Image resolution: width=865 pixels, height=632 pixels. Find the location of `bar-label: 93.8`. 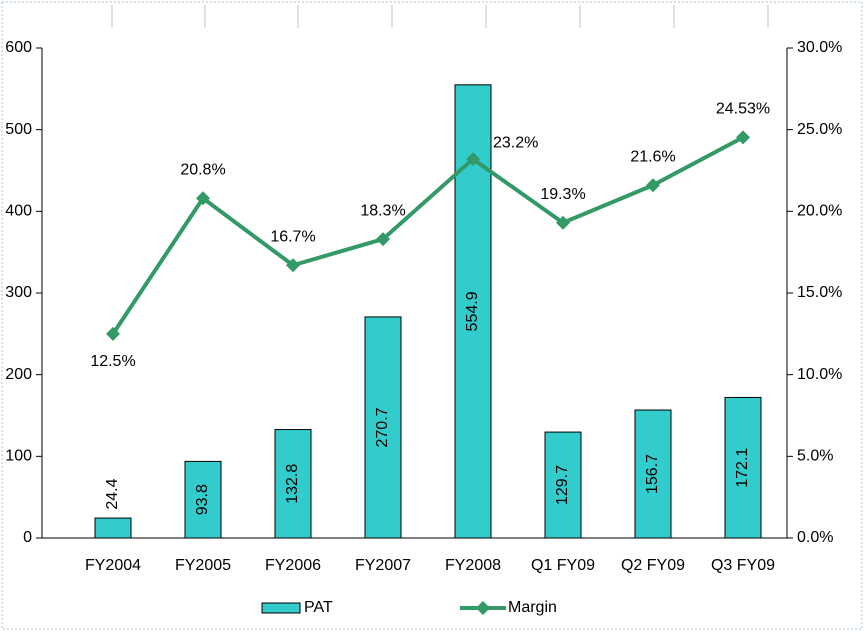

bar-label: 93.8 is located at coordinates (202, 499).